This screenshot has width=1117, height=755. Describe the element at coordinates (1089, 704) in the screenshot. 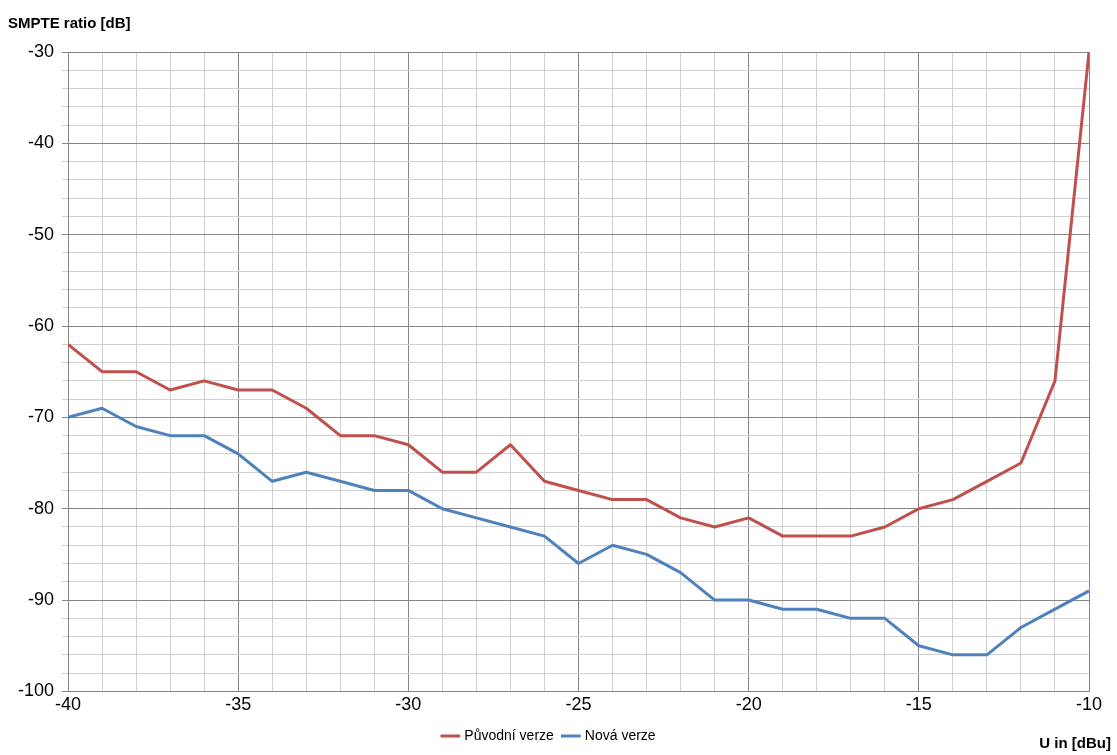

I see `x-tick-label: -10` at that location.